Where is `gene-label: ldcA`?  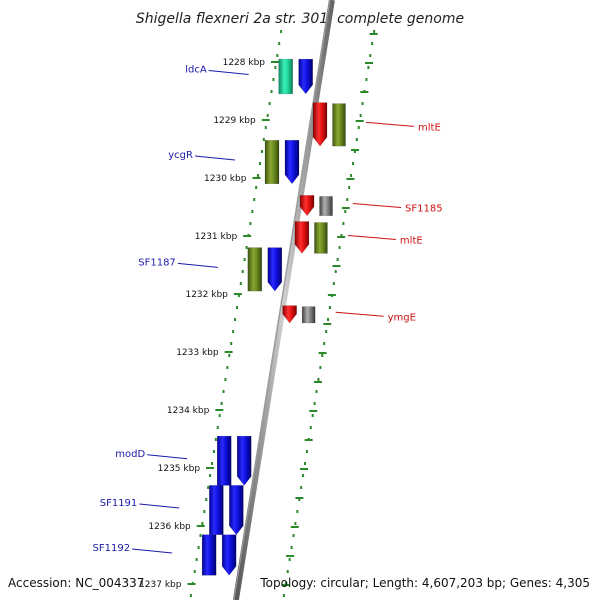 gene-label: ldcA is located at coordinates (196, 70).